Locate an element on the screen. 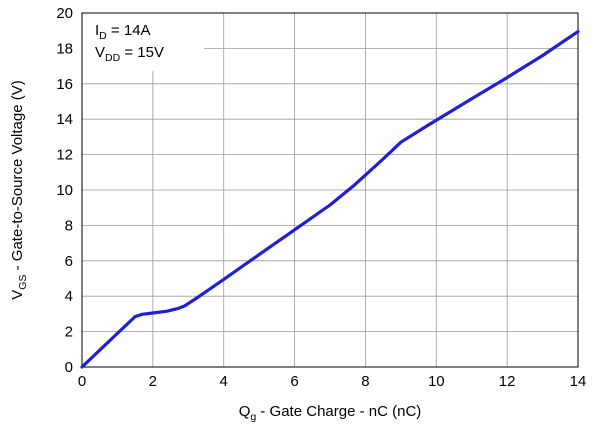 This screenshot has width=592, height=426. x-tick-label: 10 is located at coordinates (436, 381).